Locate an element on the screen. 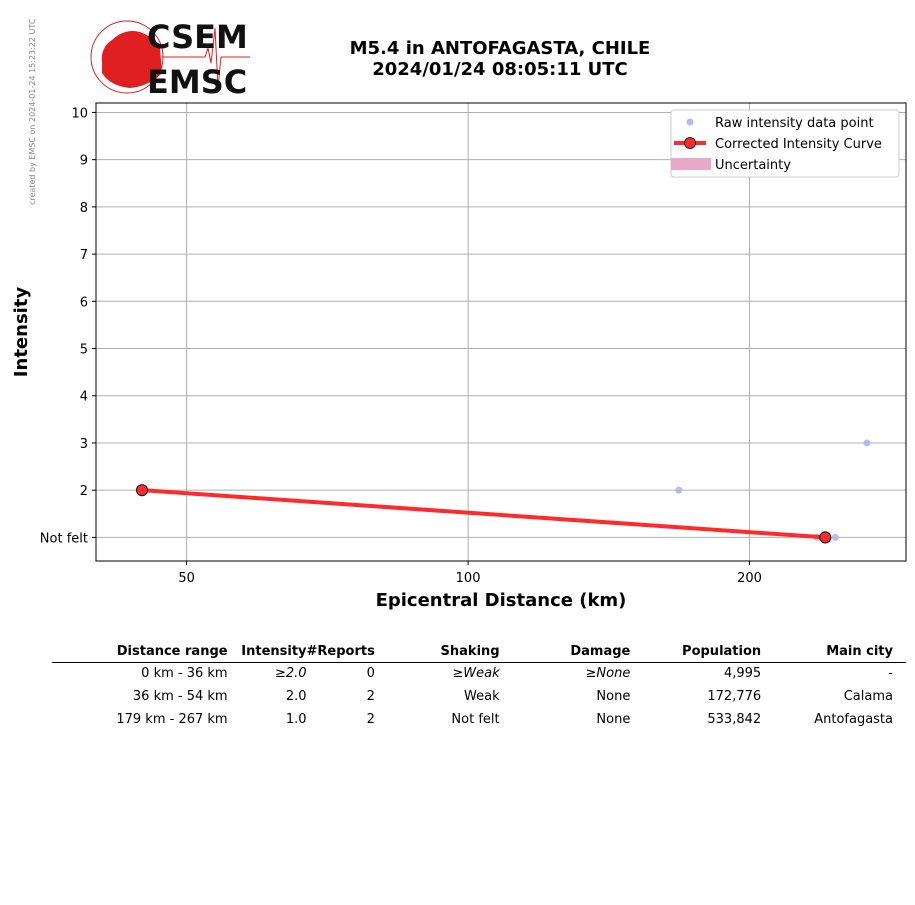 The image size is (915, 905). table-cell: Antofagasta is located at coordinates (853, 719).